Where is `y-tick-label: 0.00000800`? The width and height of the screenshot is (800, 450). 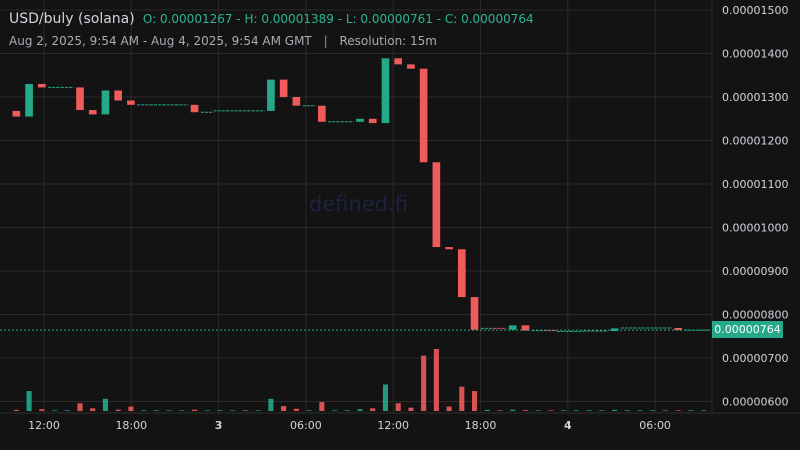 y-tick-label: 0.00000800 is located at coordinates (755, 315).